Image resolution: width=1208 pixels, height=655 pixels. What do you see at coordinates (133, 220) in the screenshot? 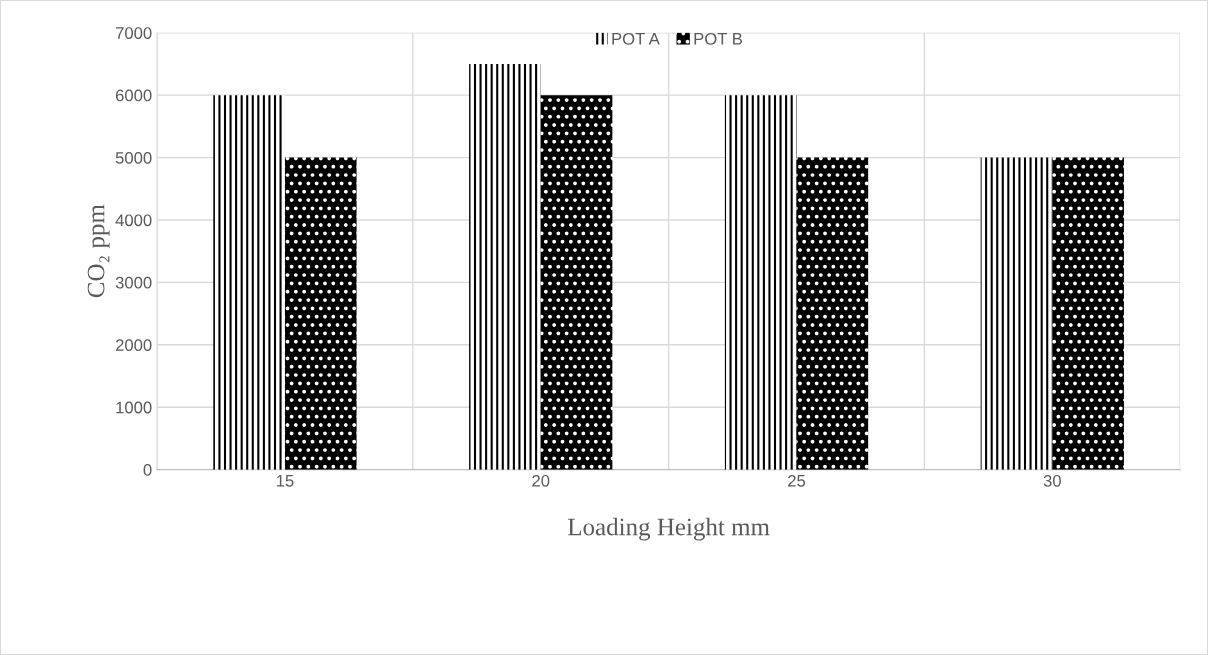
I see `y-tick-label: 4000` at bounding box center [133, 220].